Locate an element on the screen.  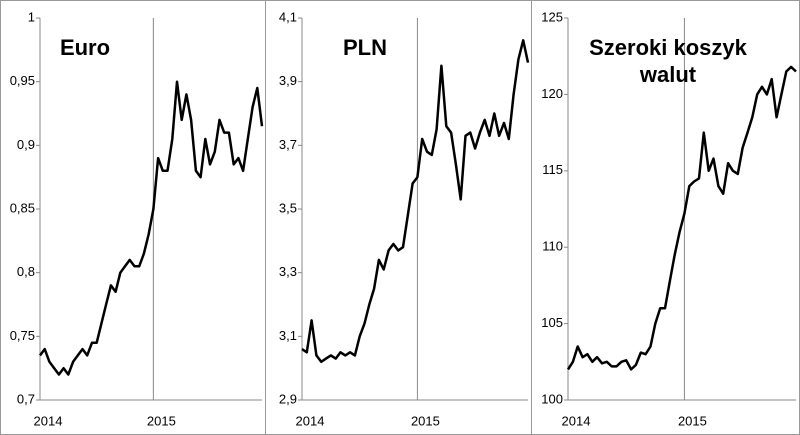
y-tick-label: 2,9 is located at coordinates (288, 398).